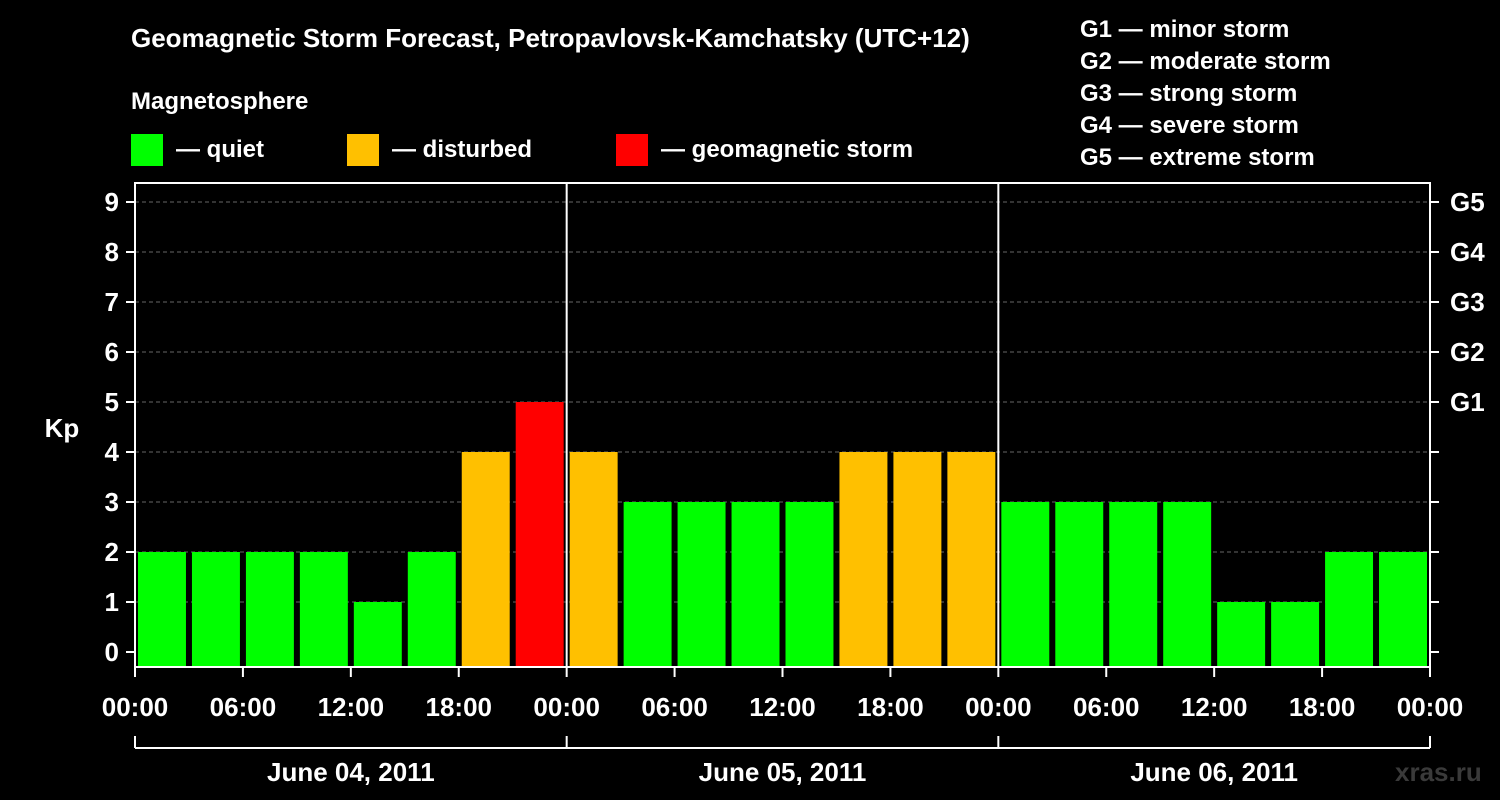 This screenshot has width=1500, height=800. What do you see at coordinates (112, 452) in the screenshot?
I see `y-tick-label: 4` at bounding box center [112, 452].